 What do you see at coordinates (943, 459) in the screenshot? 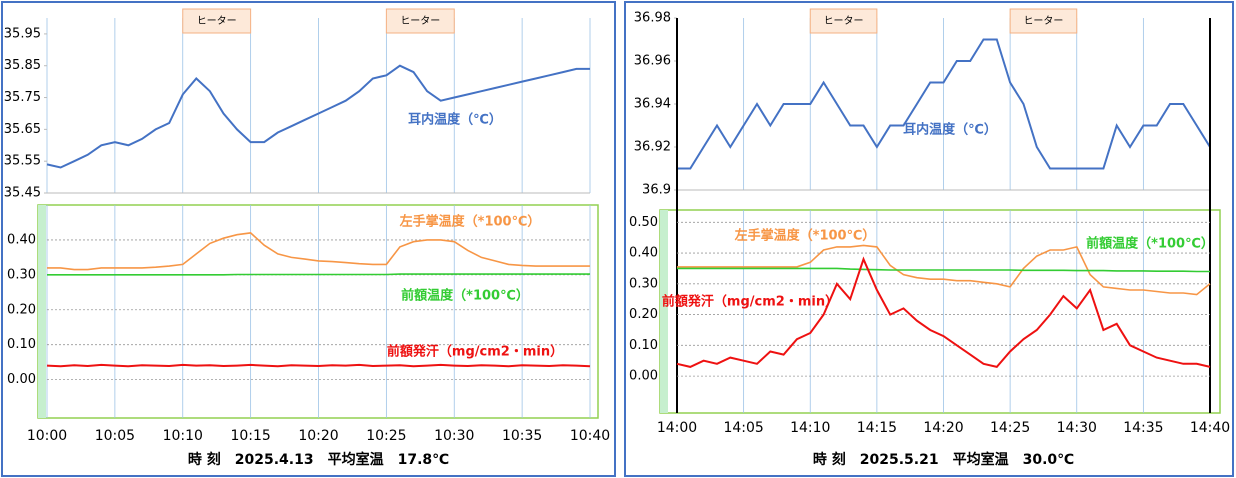
I see `x-axis-title: 時 刻 2025.5.21 平均室温 30.0℃` at bounding box center [943, 459].